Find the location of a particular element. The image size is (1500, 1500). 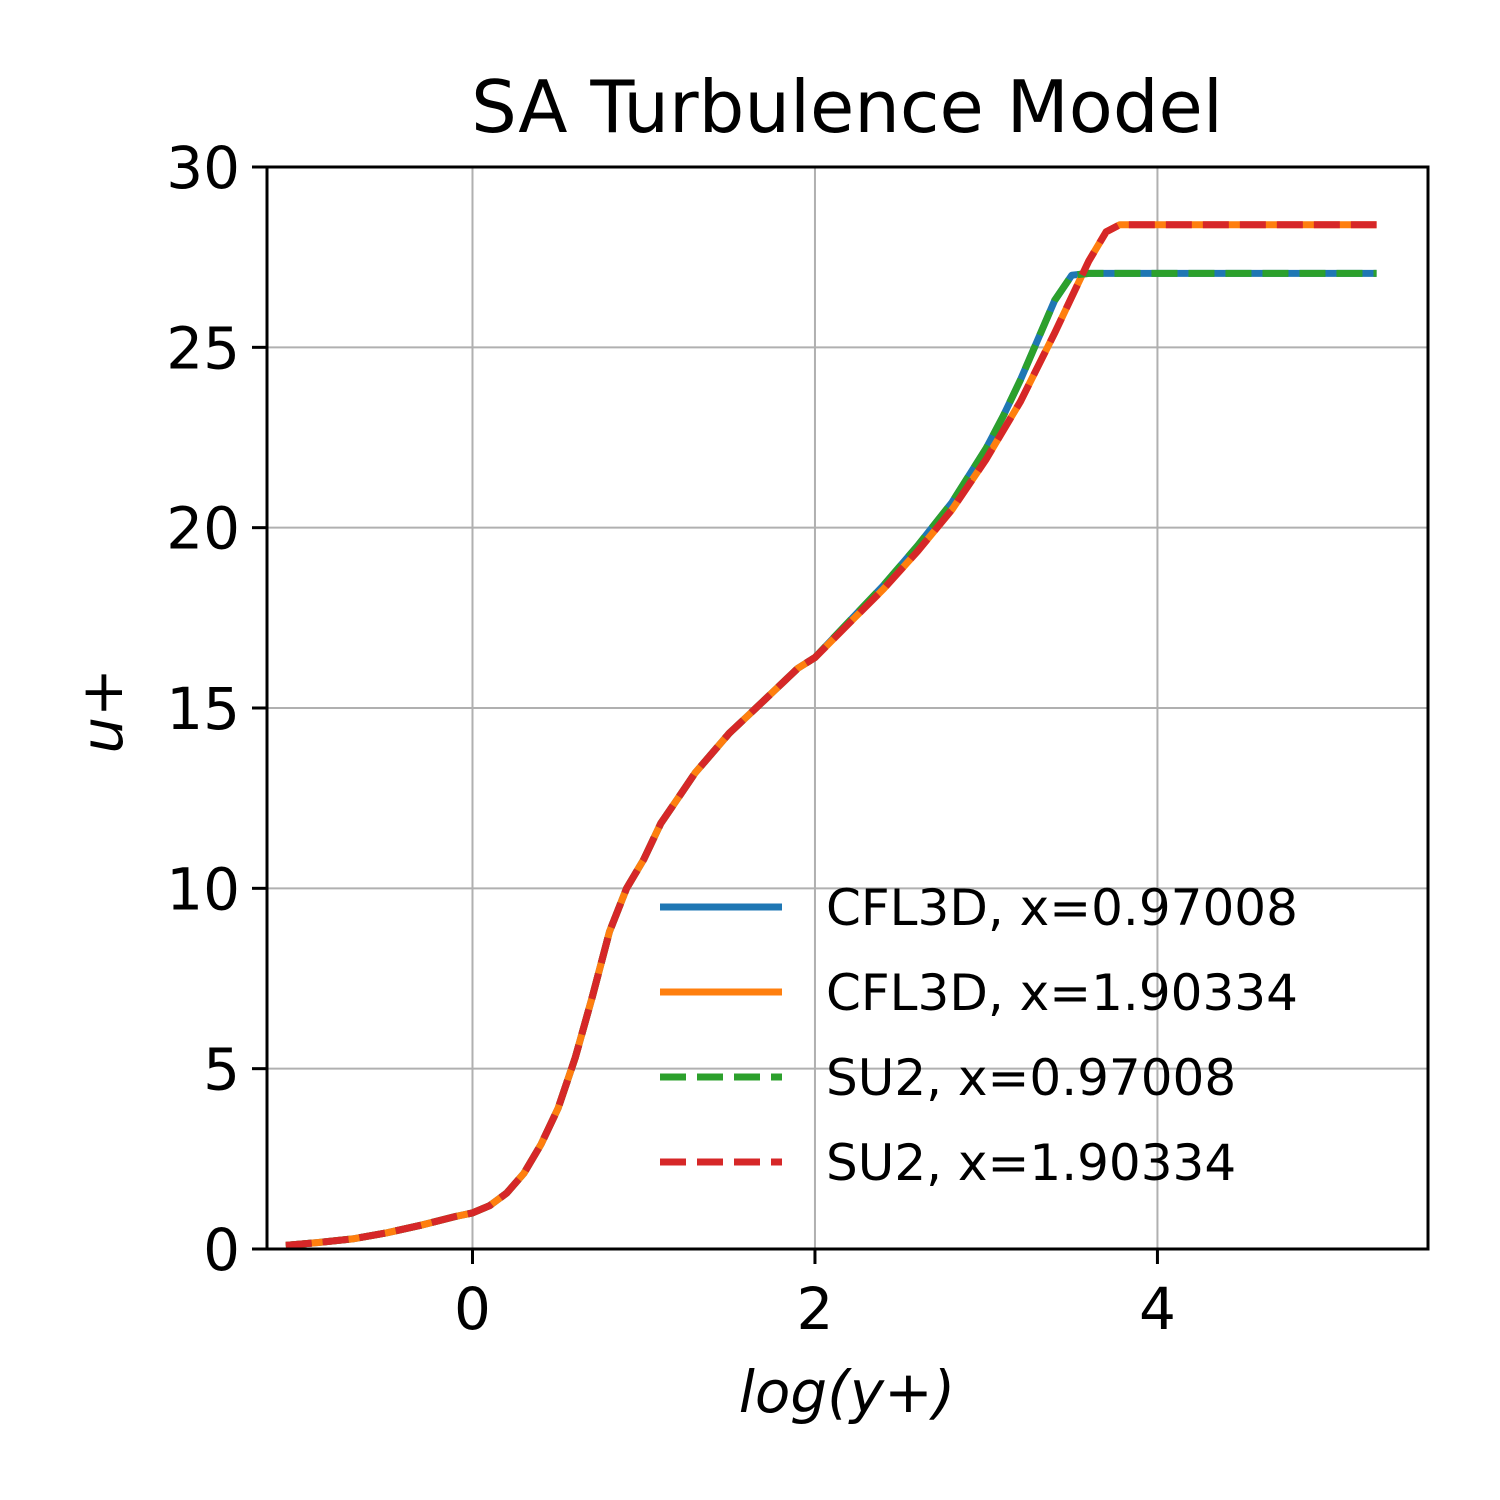

x-tick-label: 2 is located at coordinates (815, 1309).